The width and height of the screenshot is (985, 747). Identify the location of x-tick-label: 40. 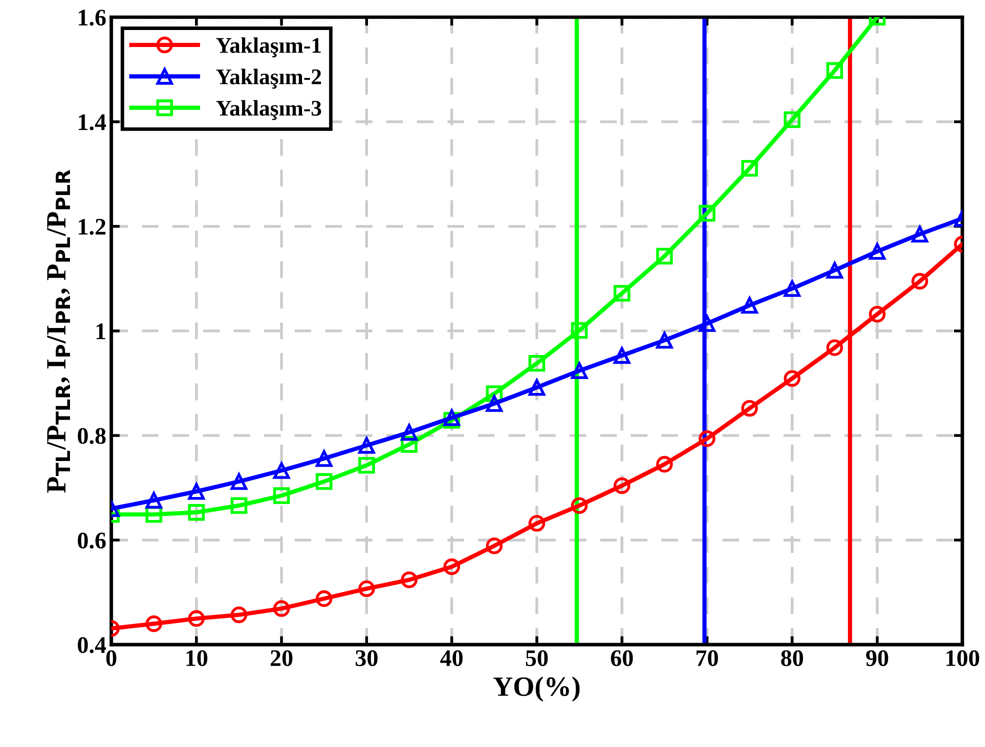
(451, 658).